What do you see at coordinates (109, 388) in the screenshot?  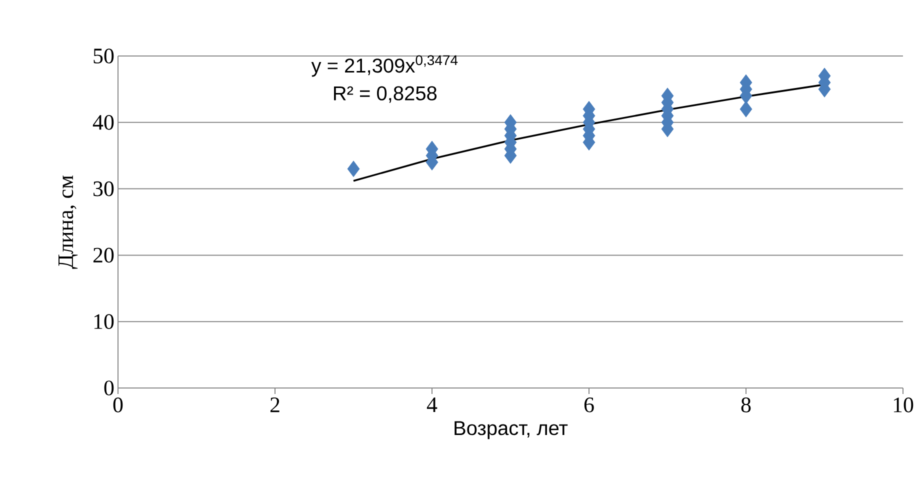 I see `y-tick-label: 0` at bounding box center [109, 388].